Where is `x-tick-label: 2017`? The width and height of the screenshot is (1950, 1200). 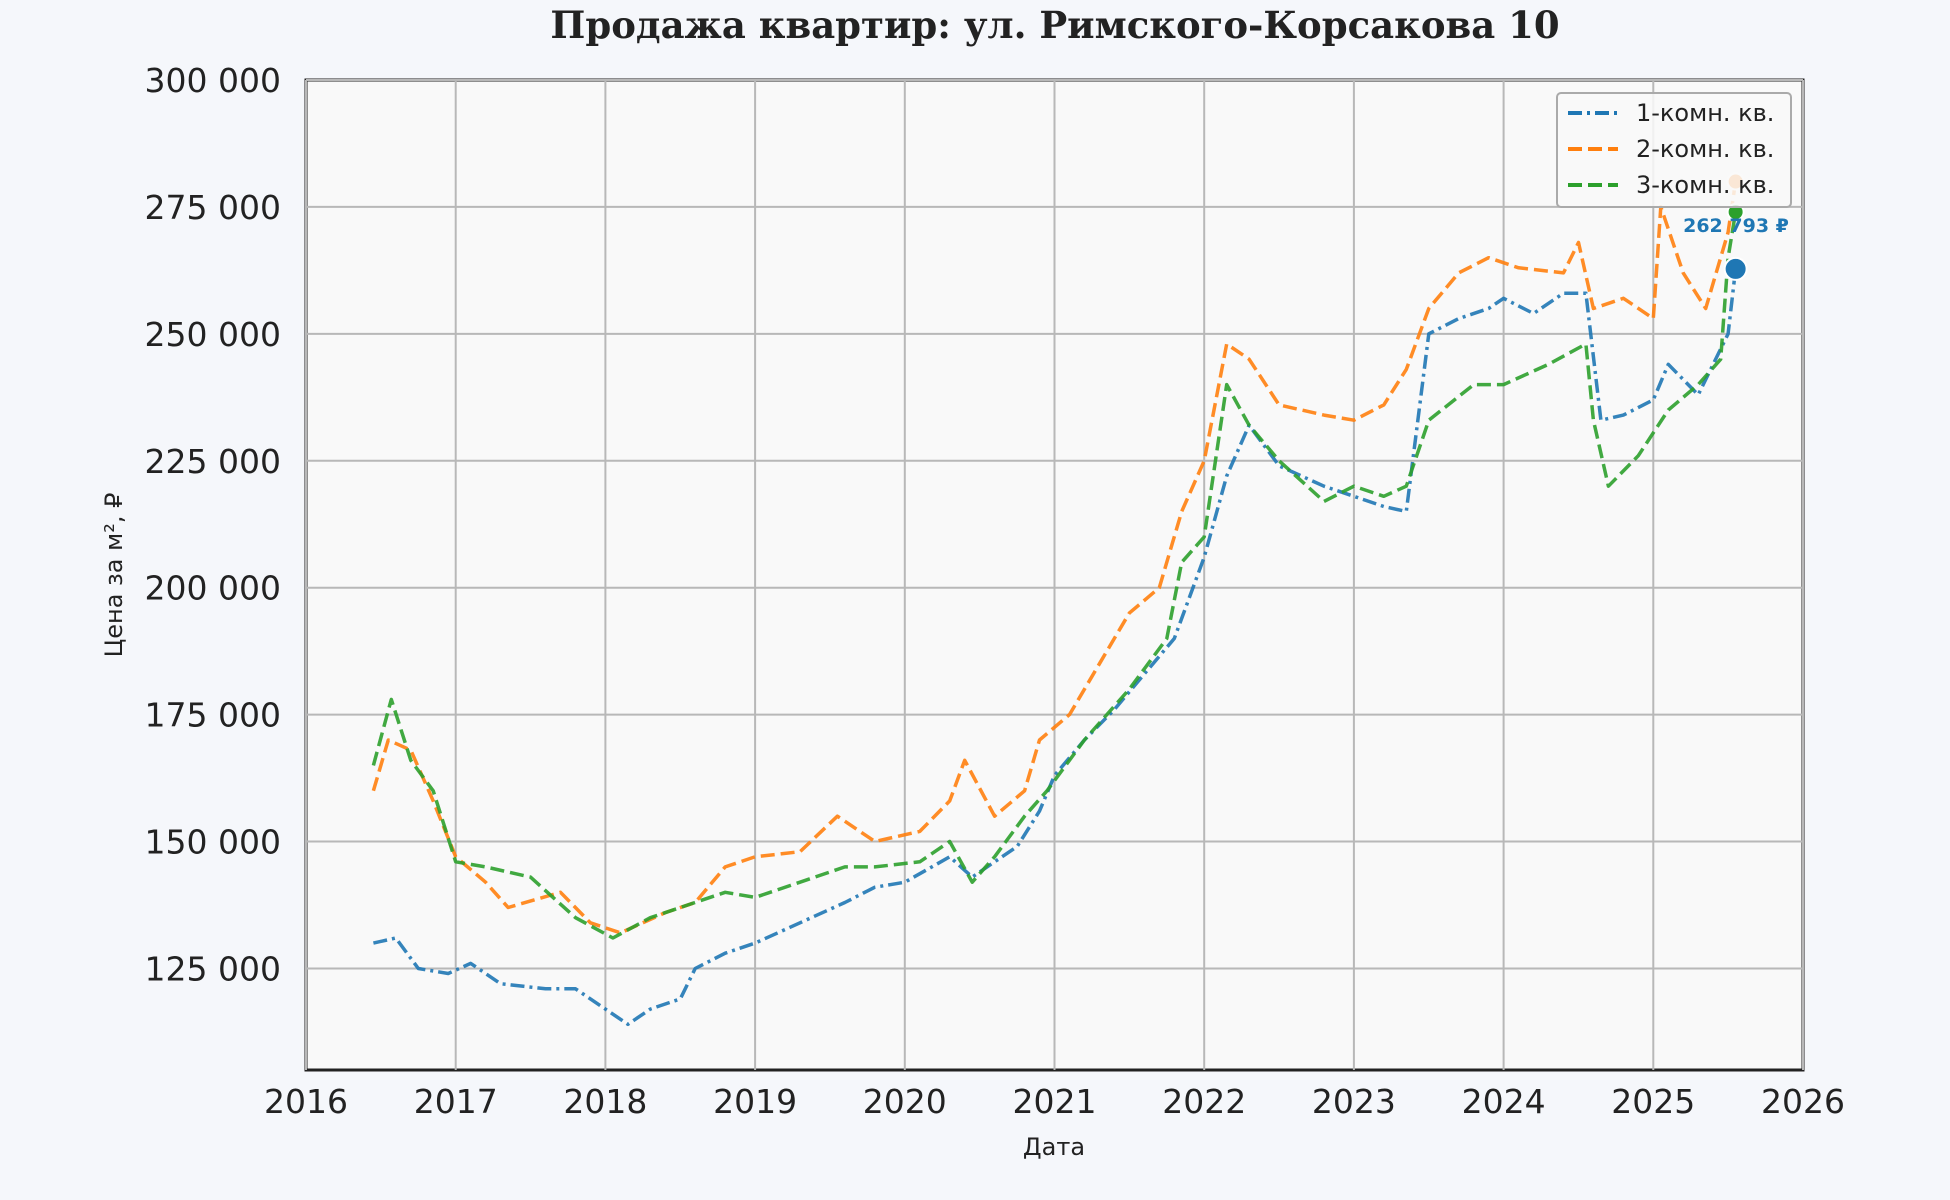 x-tick-label: 2017 is located at coordinates (456, 1101).